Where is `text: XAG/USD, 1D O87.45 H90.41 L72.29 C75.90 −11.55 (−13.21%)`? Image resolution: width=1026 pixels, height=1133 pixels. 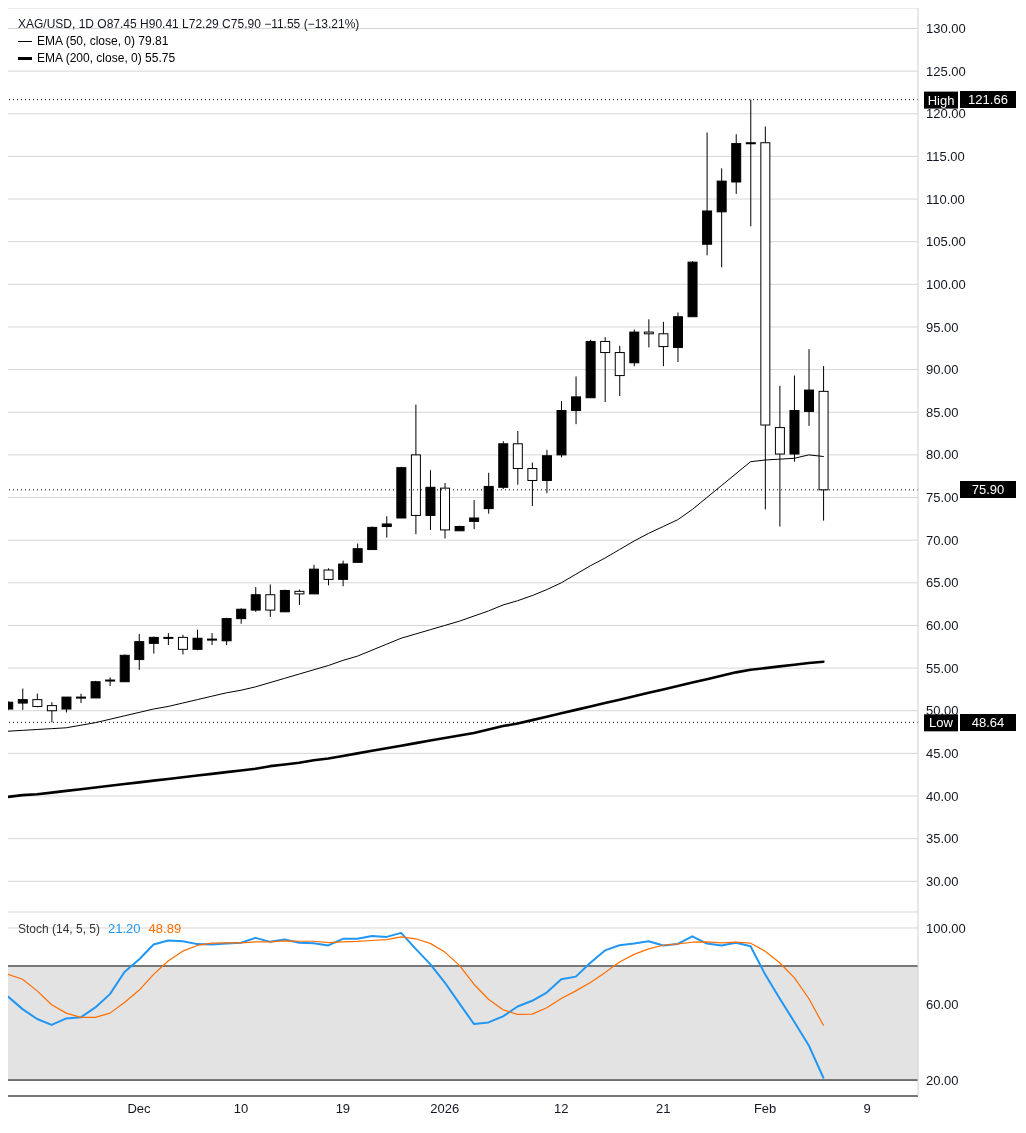
text: XAG/USD, 1D O87.45 H90.41 L72.29 C75.90 −11.55 (−13.21%) is located at coordinates (189, 24).